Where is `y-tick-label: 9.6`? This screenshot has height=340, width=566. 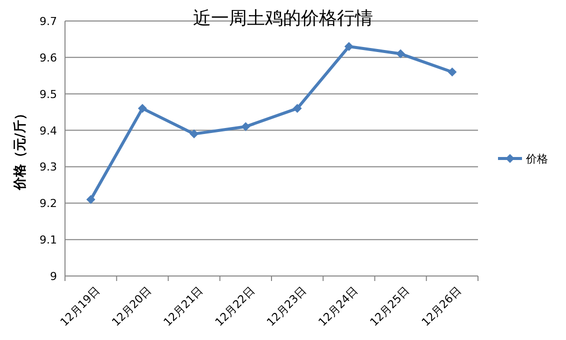 y-tick-label: 9.6 is located at coordinates (48, 57).